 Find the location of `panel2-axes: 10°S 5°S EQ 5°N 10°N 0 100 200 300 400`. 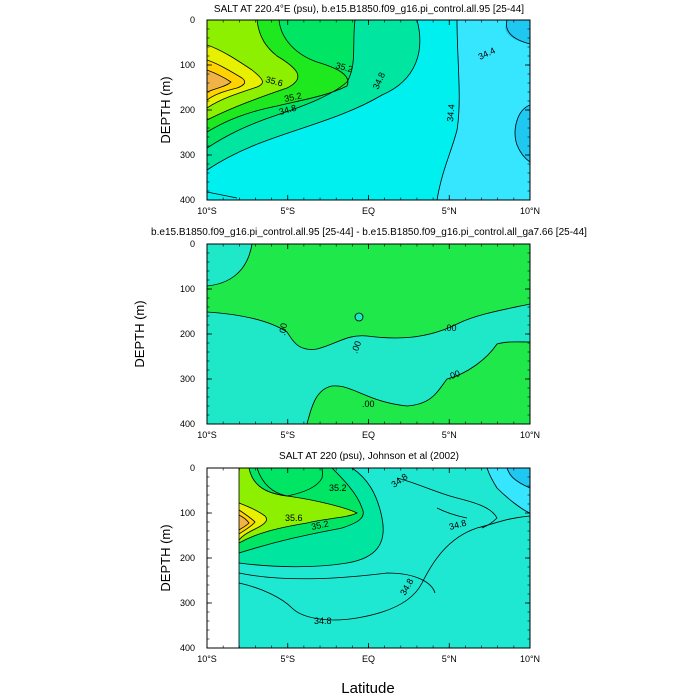

panel2-axes: 10°S 5°S EQ 5°N 10°N 0 100 200 300 400 is located at coordinates (360, 339).